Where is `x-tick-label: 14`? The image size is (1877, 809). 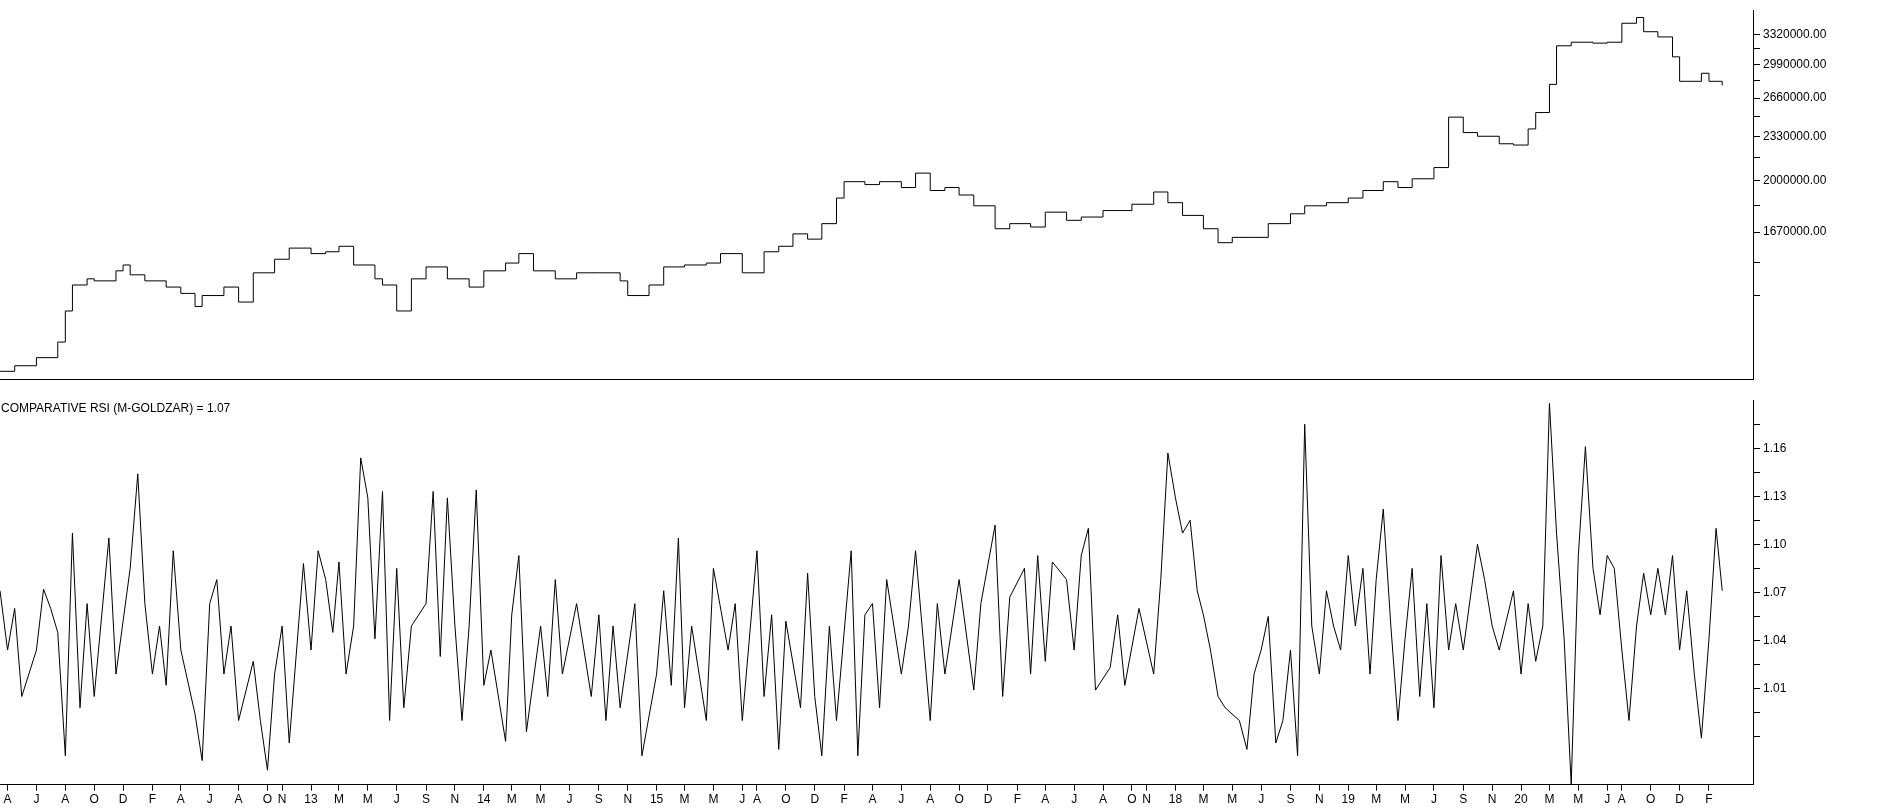 x-tick-label: 14 is located at coordinates (484, 799).